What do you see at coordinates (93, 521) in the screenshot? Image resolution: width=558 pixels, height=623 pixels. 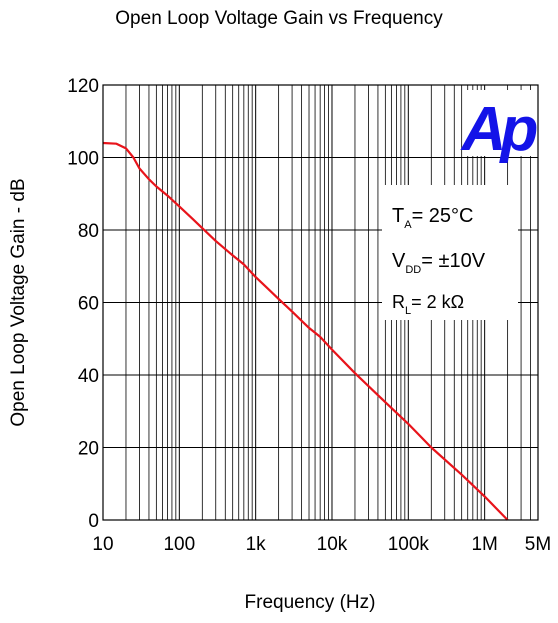 I see `y-tick-label: 0` at bounding box center [93, 521].